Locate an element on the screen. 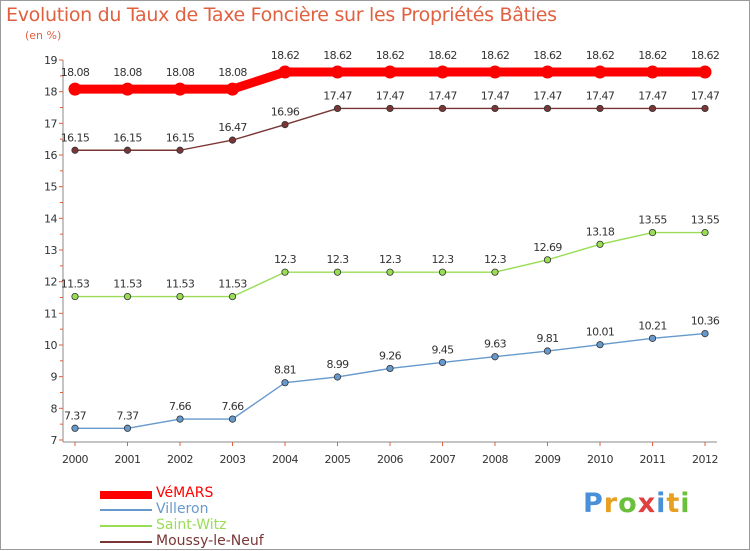  data-label-villeron: 7.66 is located at coordinates (232, 406).